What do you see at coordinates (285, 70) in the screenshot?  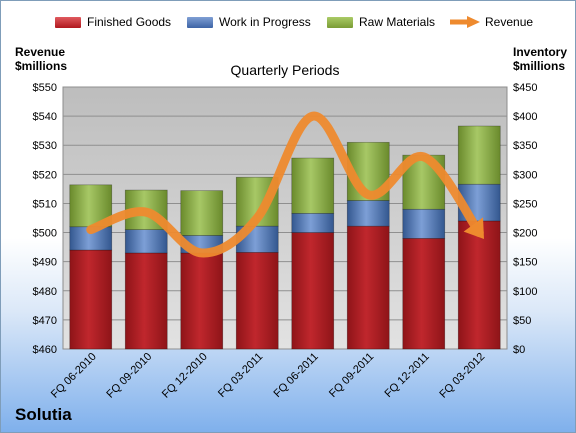 I see `chart-title: Quarterly Periods` at bounding box center [285, 70].